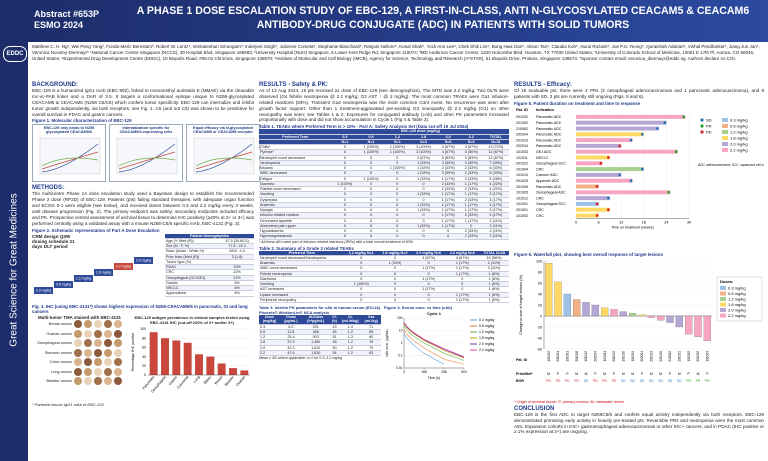  Describe the element at coordinates (384, 137) in the screenshot. I see `header-row: Preferred Term 0.3 0.6 1.2 1.8 2.0 2.2 TOTAL` at that location.